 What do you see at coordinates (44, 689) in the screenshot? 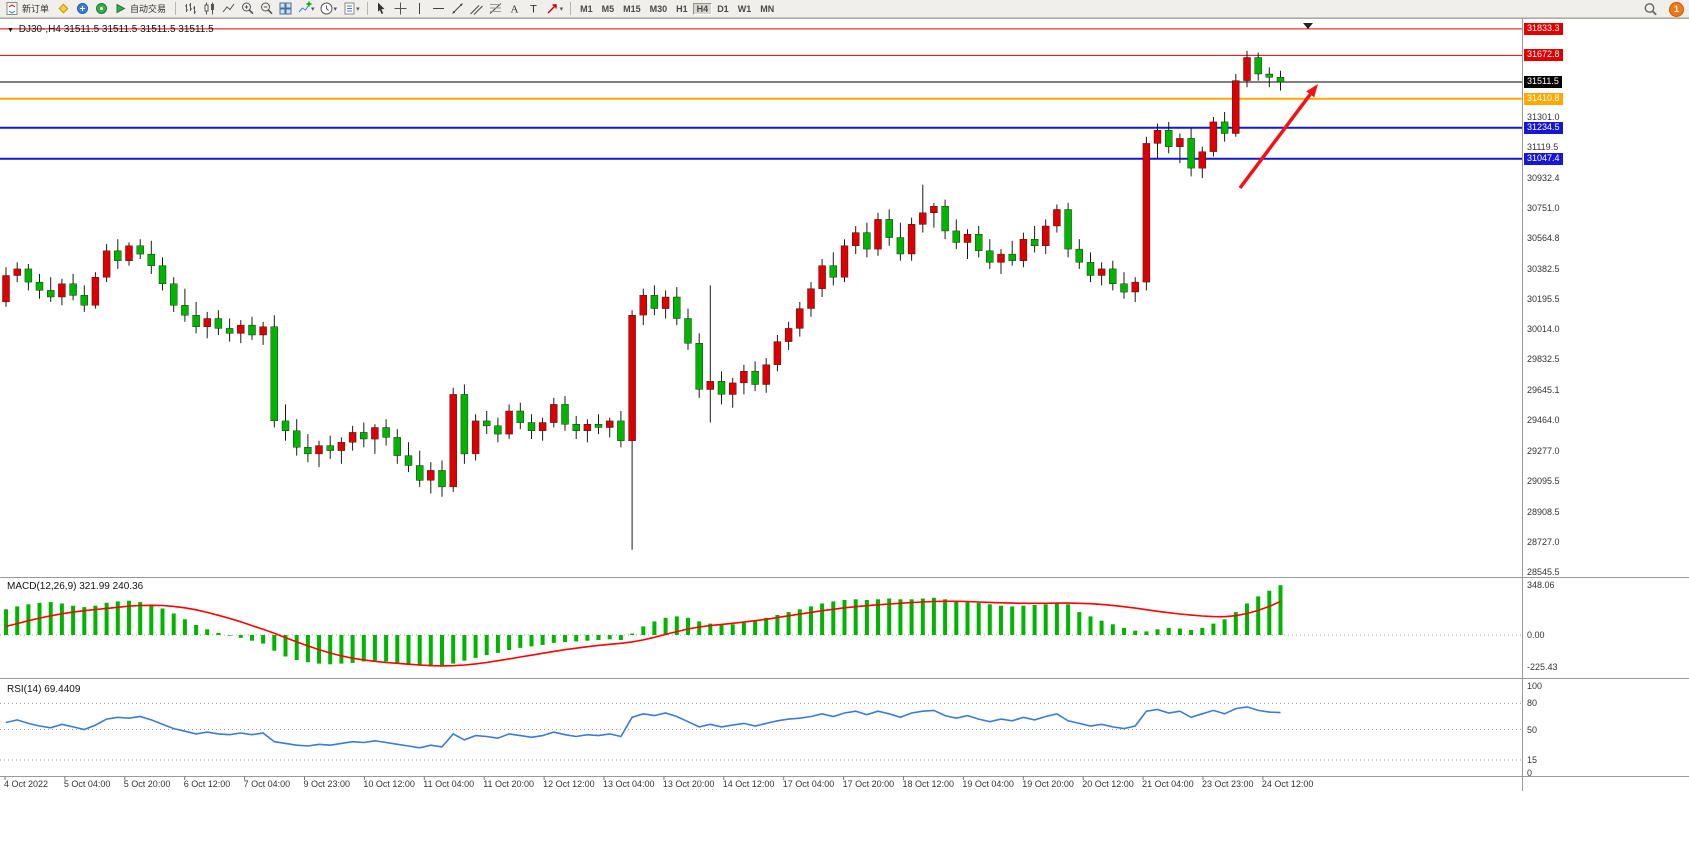
I see `rsi-label: RSI(14) 69.4409` at bounding box center [44, 689].